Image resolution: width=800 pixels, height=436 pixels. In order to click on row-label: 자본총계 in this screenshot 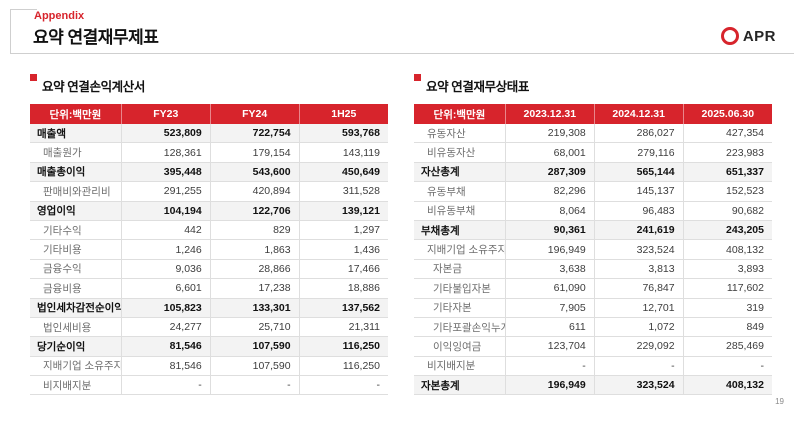, I will do `click(460, 385)`.